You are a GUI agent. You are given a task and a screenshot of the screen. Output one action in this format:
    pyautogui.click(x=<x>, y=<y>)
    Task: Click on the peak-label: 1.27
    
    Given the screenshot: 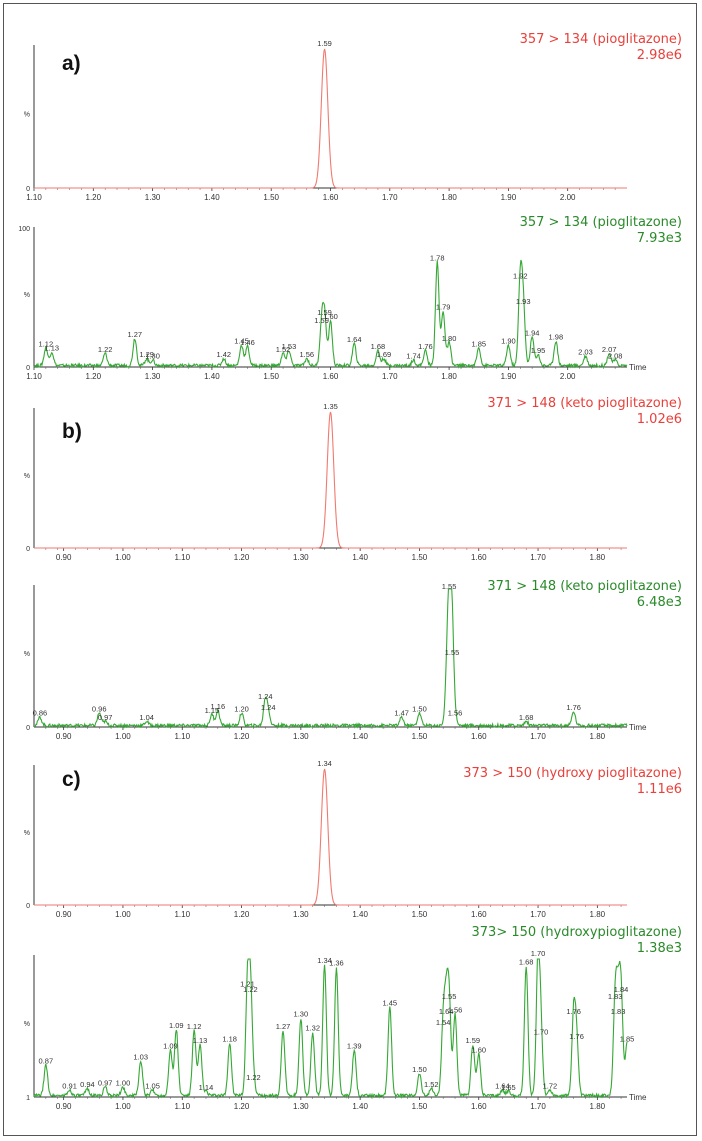 What is the action you would take?
    pyautogui.click(x=283, y=1026)
    